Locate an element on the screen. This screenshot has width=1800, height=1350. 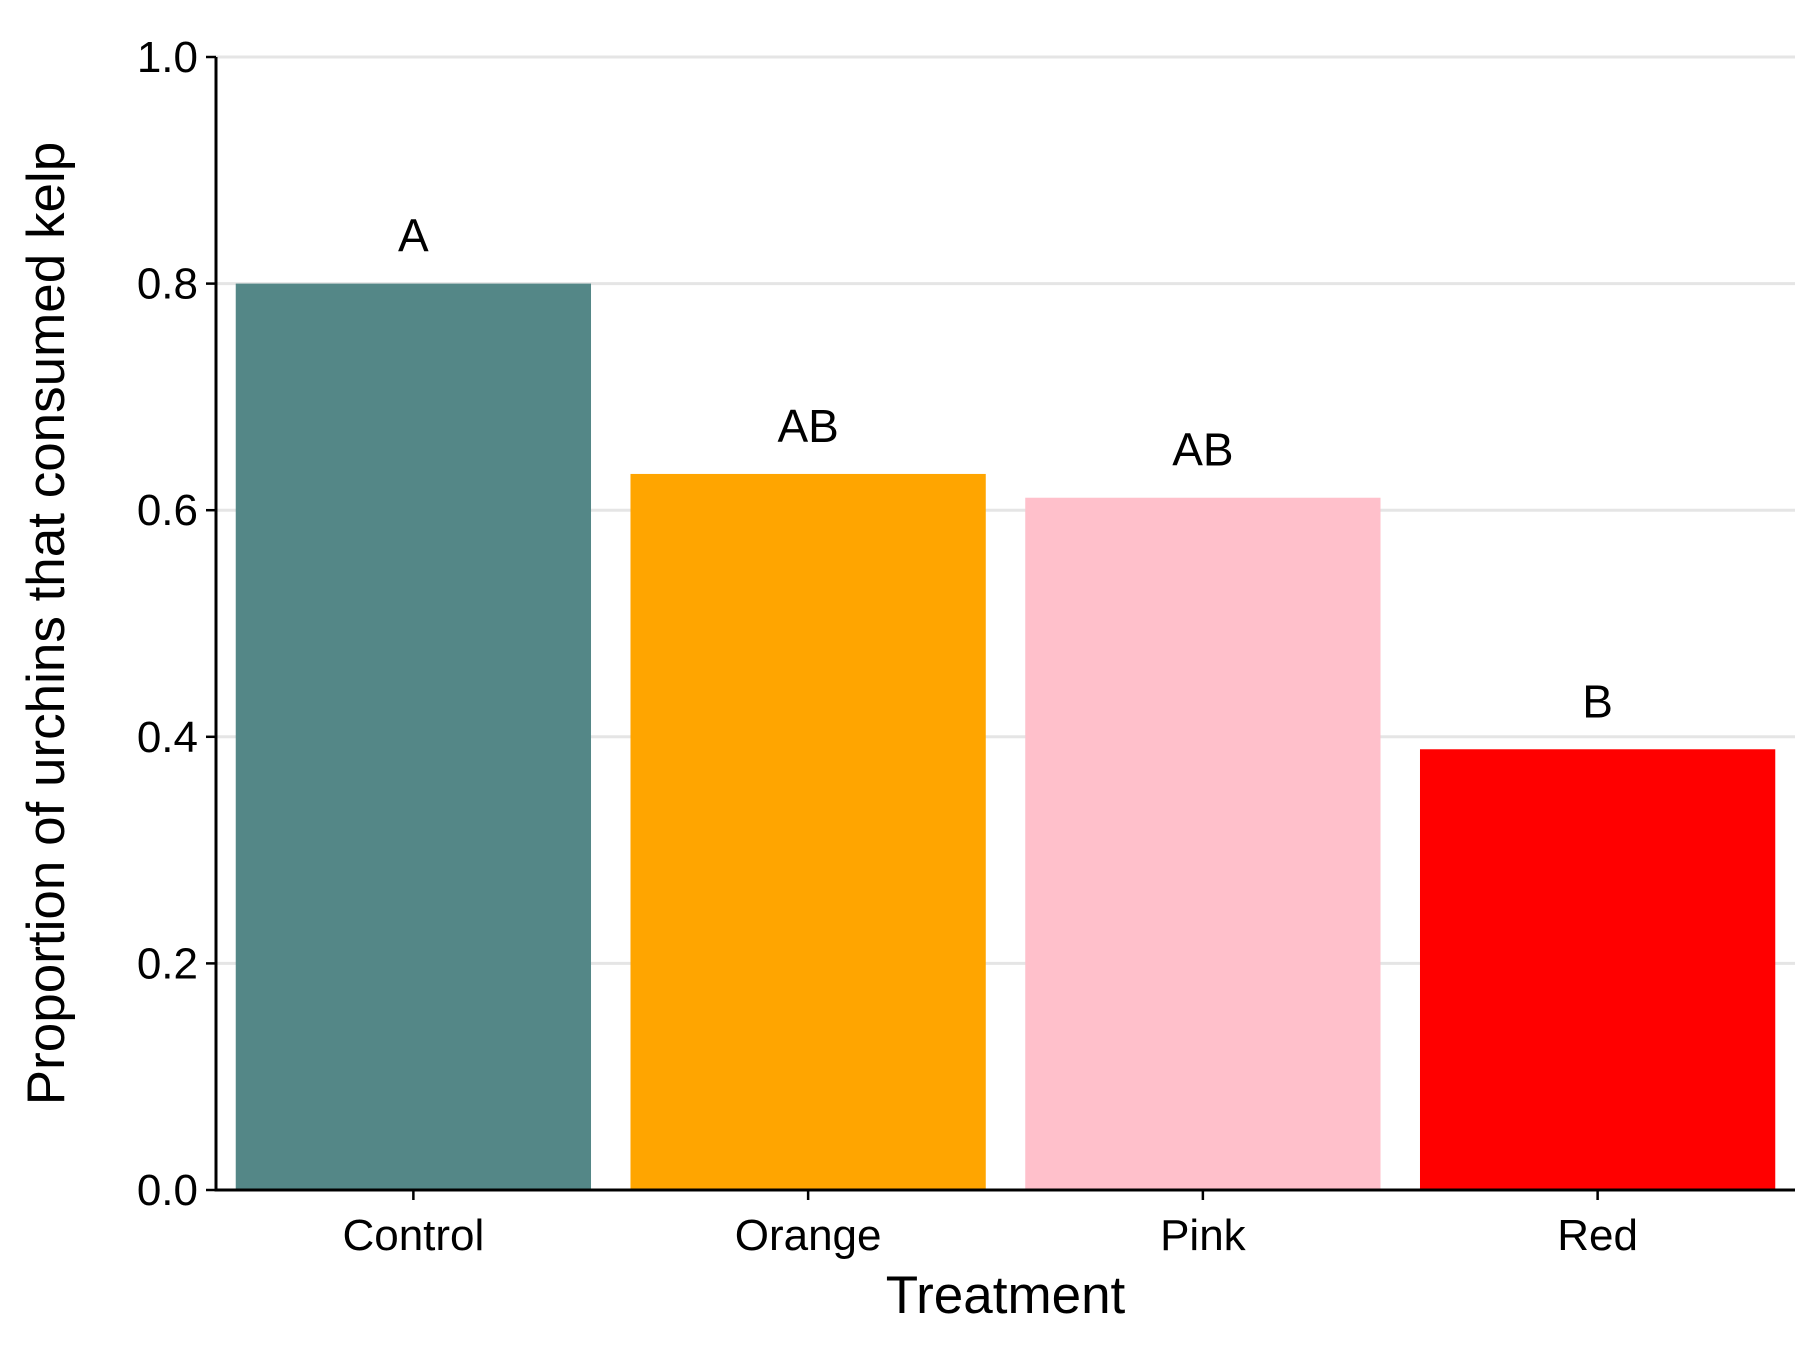
y-ticks: 0.0 0.2 0.4 0.6 0.8 1.0 is located at coordinates (176, 624).